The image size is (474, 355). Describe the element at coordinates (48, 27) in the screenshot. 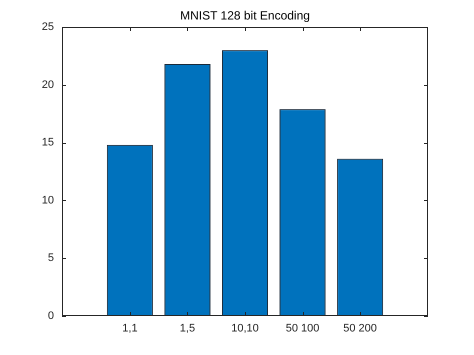

I see `y-tick-label: 25` at that location.